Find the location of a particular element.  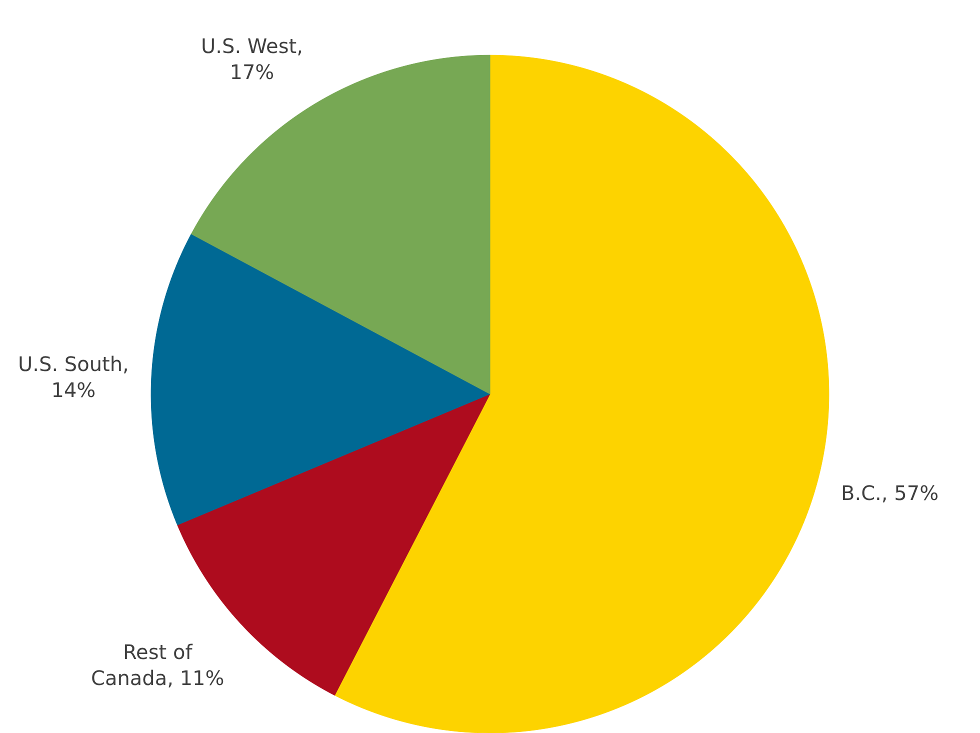

slice-label: U.S. South, 14% is located at coordinates (73, 377).